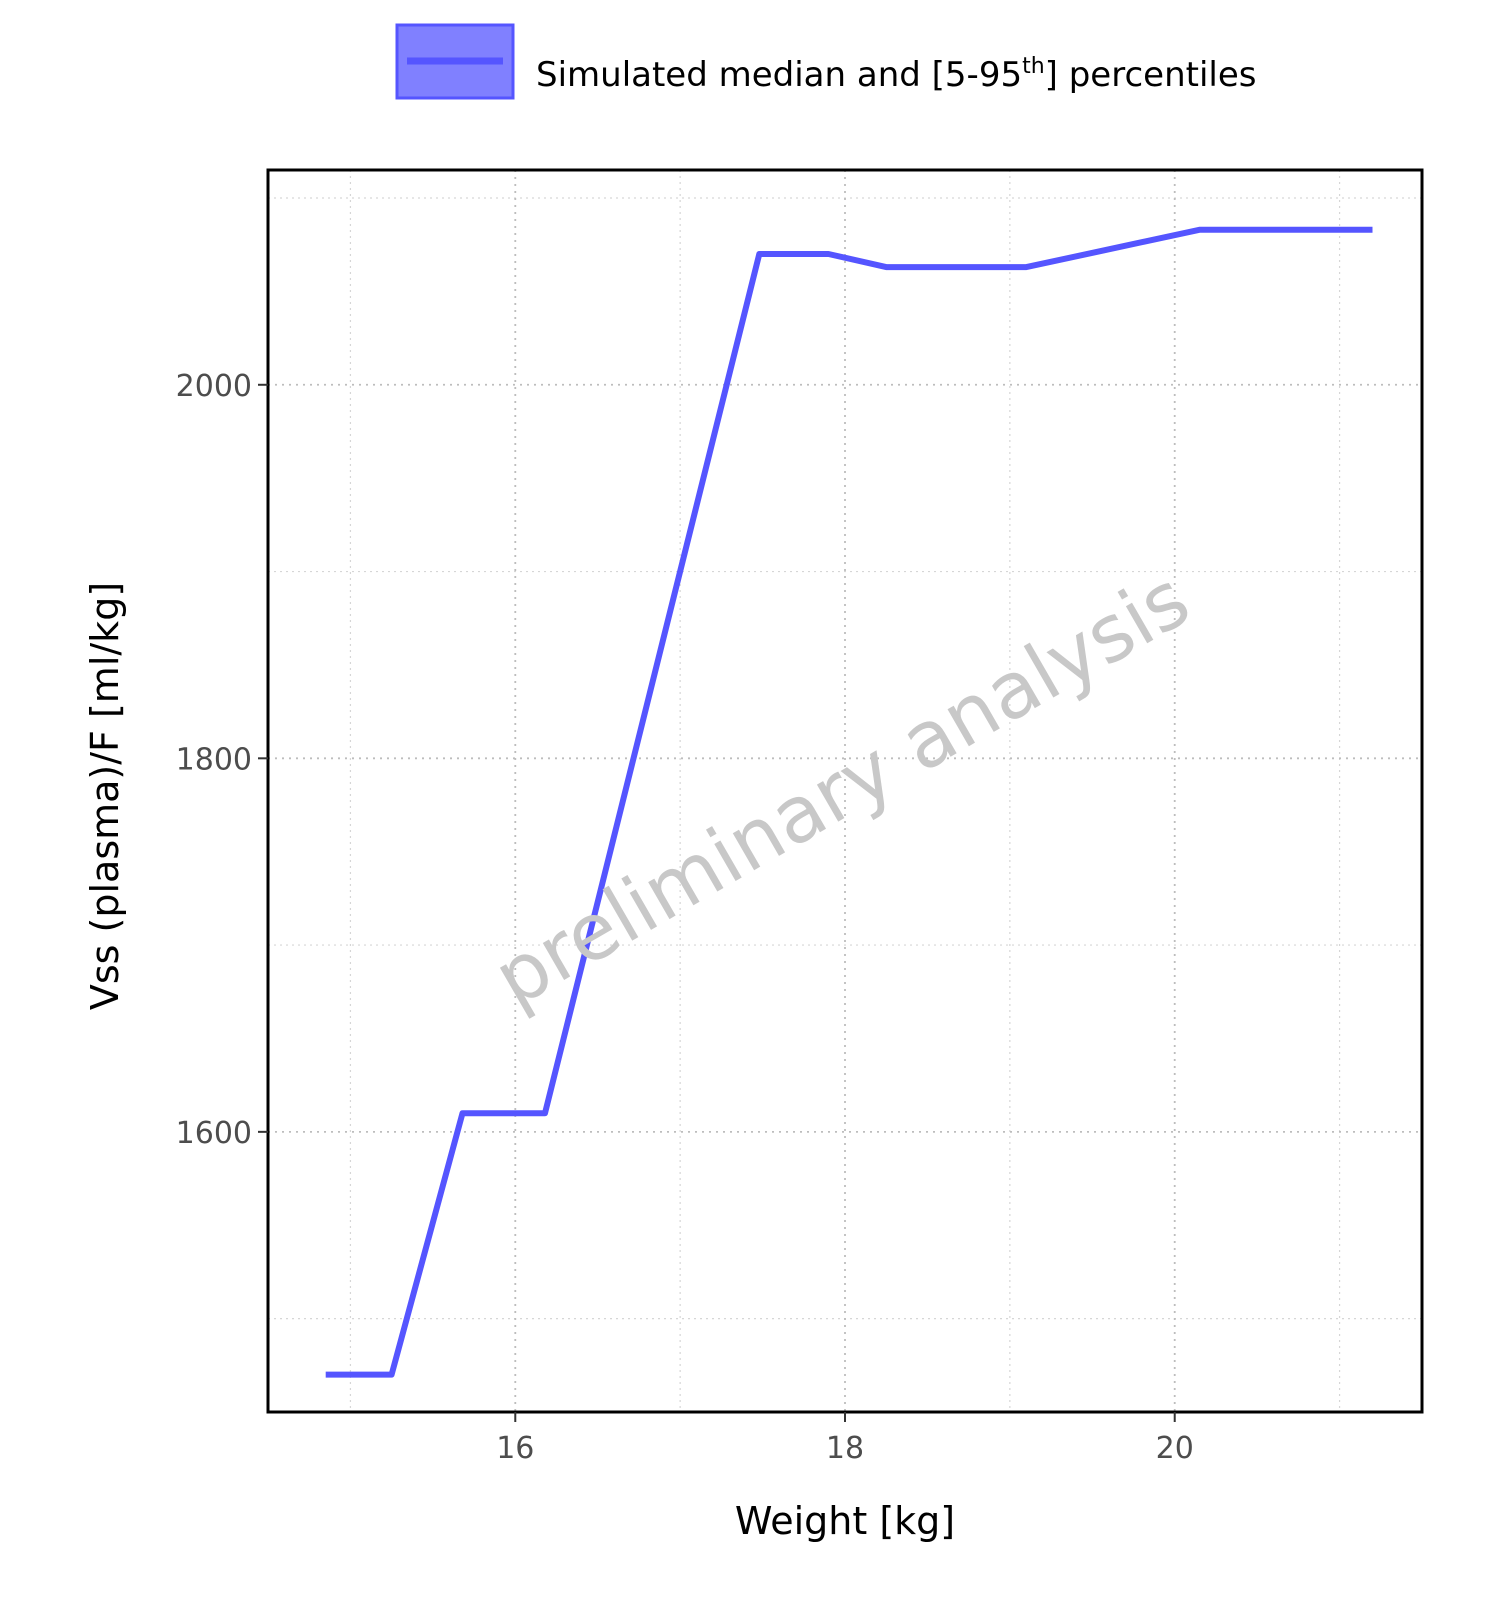  Describe the element at coordinates (779, 75) in the screenshot. I see `legend-label-main: Simulated median and [5-95` at that location.